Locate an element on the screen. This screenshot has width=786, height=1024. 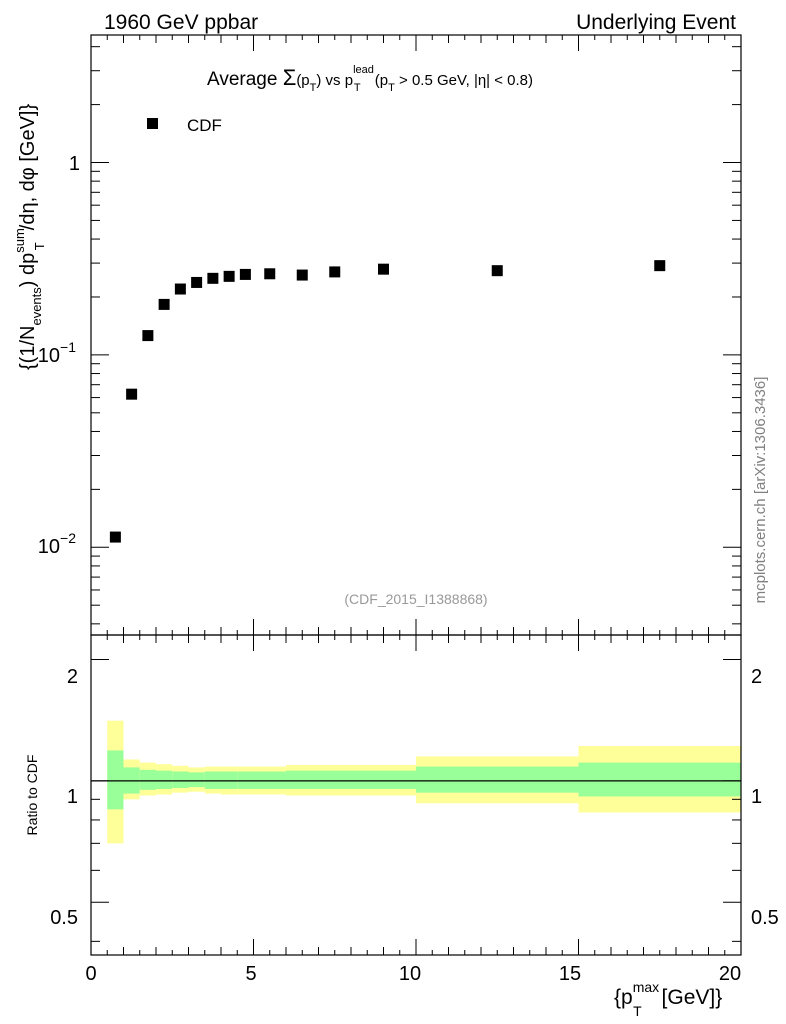
title-cut-sub: T is located at coordinates (391, 88).